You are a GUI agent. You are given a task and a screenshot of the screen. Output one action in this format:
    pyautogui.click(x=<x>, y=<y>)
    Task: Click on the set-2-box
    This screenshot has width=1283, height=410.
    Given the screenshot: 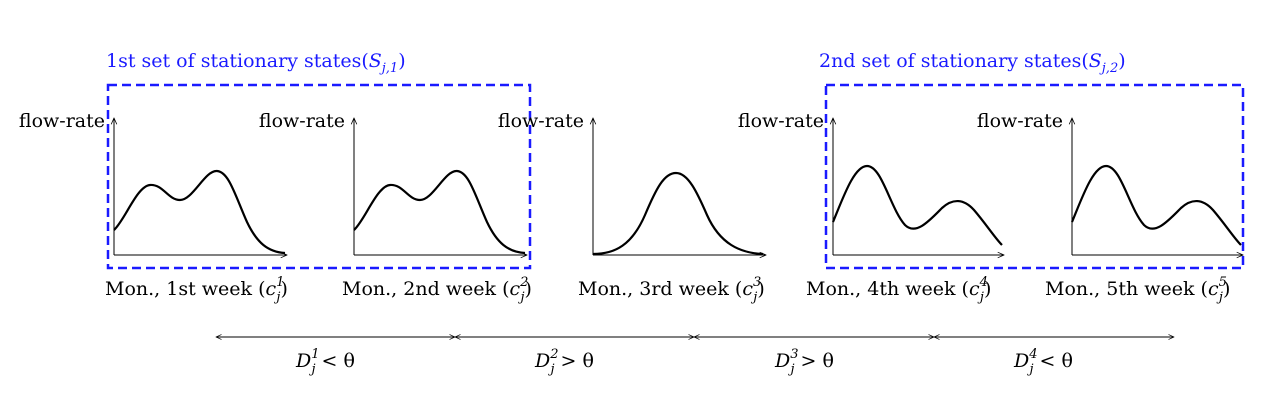 What is the action you would take?
    pyautogui.click(x=1034, y=176)
    